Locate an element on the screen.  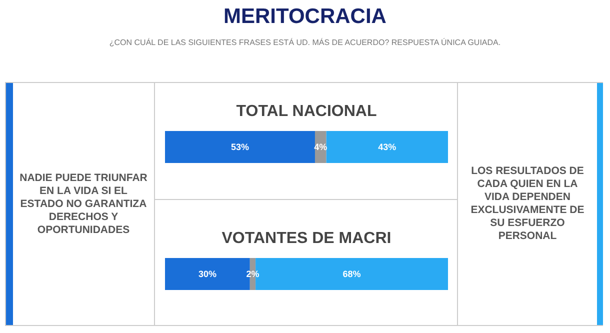
chart-title: VOTANTES DE MACRI is located at coordinates (306, 239).